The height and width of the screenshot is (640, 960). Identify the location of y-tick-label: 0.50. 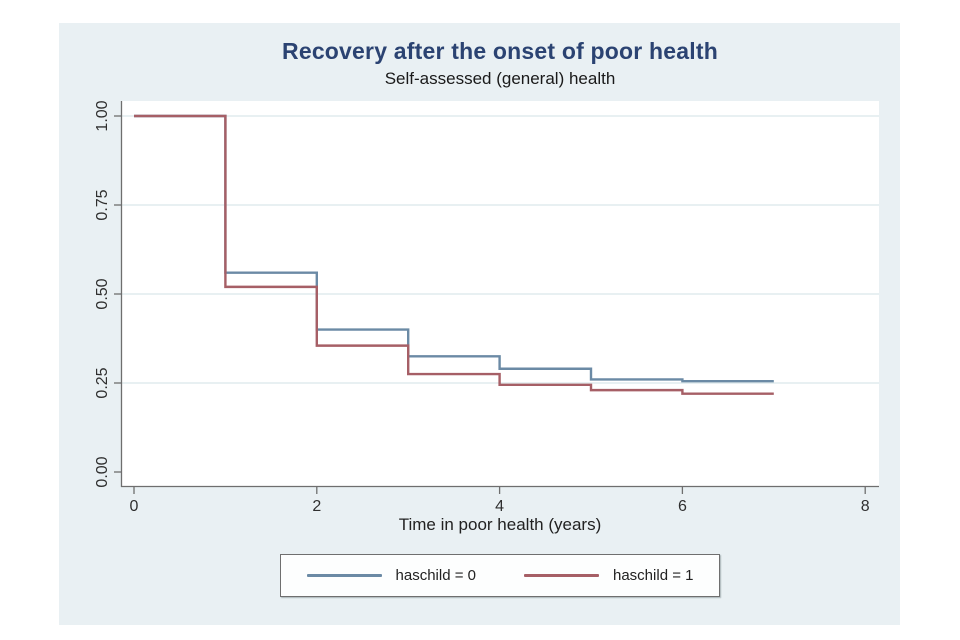
(102, 293).